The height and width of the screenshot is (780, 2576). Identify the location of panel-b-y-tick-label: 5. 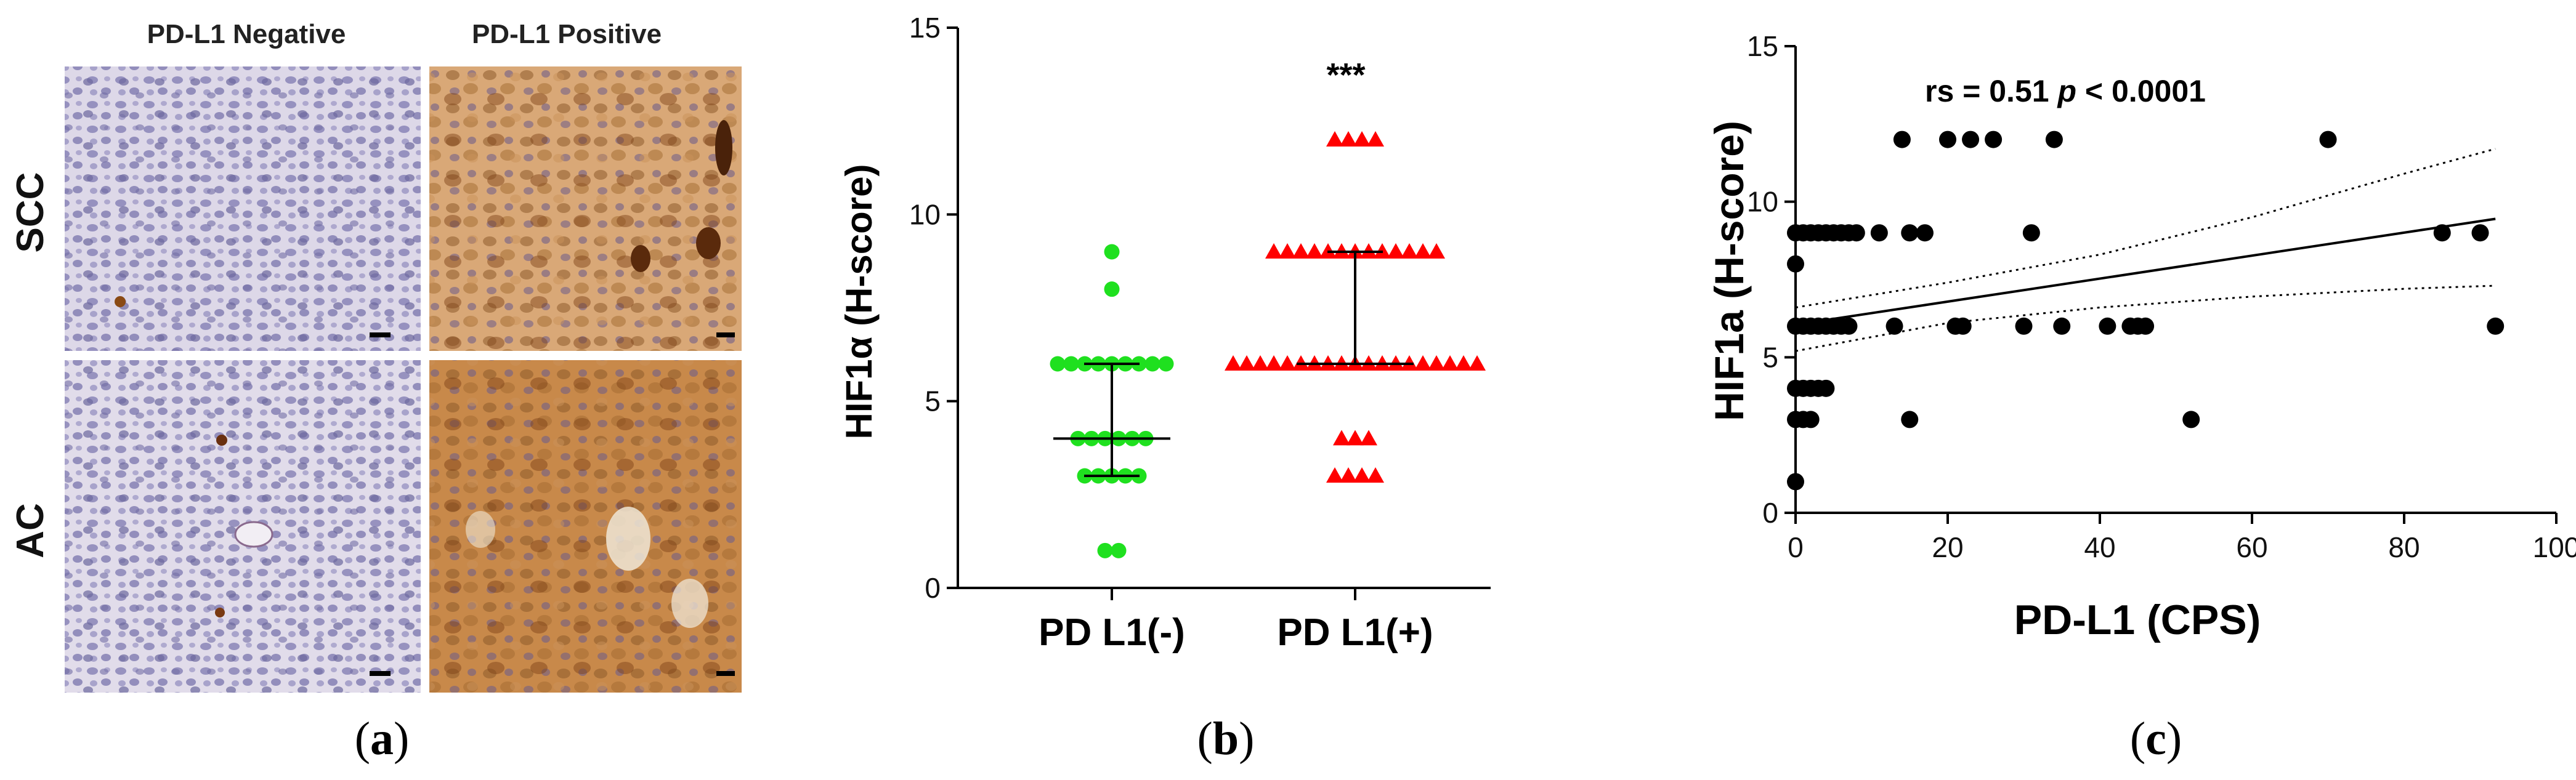
(933, 401).